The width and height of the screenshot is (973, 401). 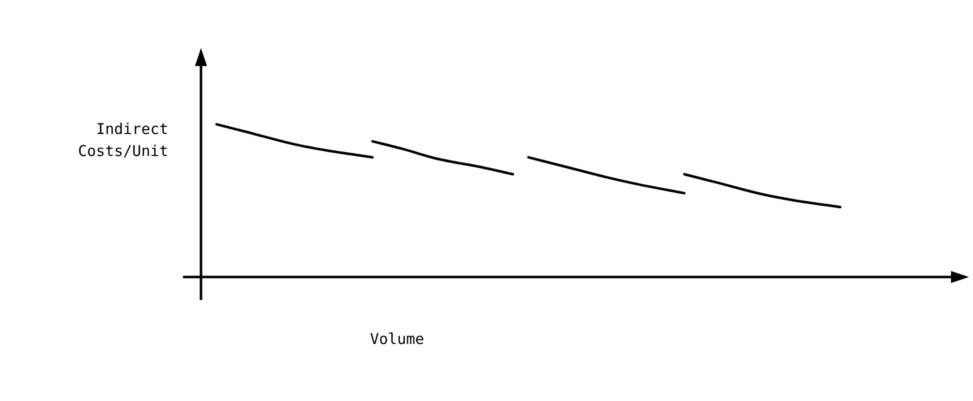 What do you see at coordinates (397, 339) in the screenshot?
I see `x-axis-title: Volume` at bounding box center [397, 339].